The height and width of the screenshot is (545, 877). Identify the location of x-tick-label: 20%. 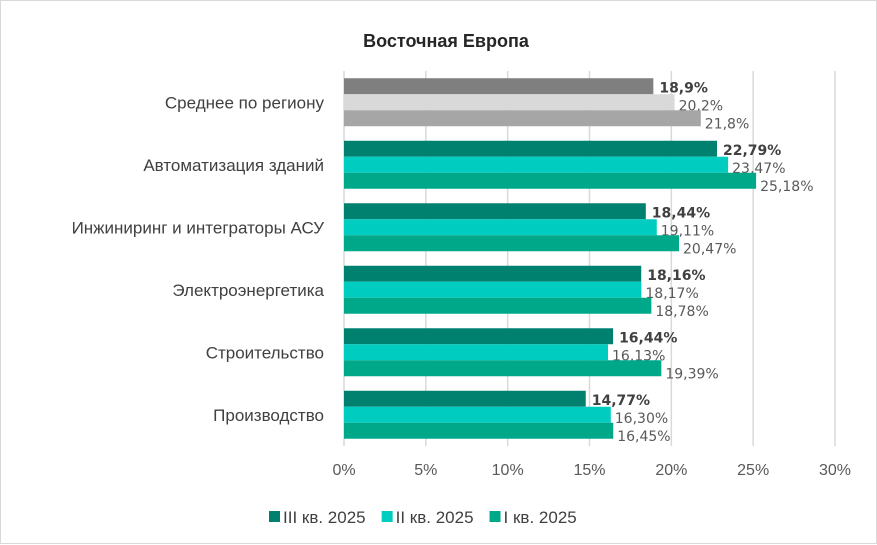
(671, 470).